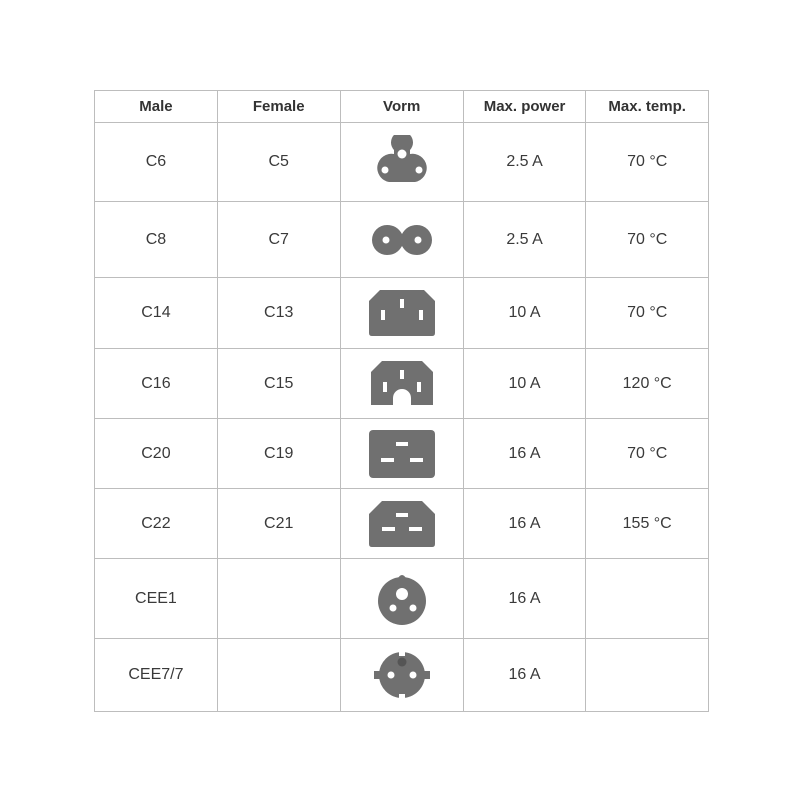 The height and width of the screenshot is (800, 800). I want to click on header-row: Male Female Vorm Max. power Max. temp., so click(401, 106).